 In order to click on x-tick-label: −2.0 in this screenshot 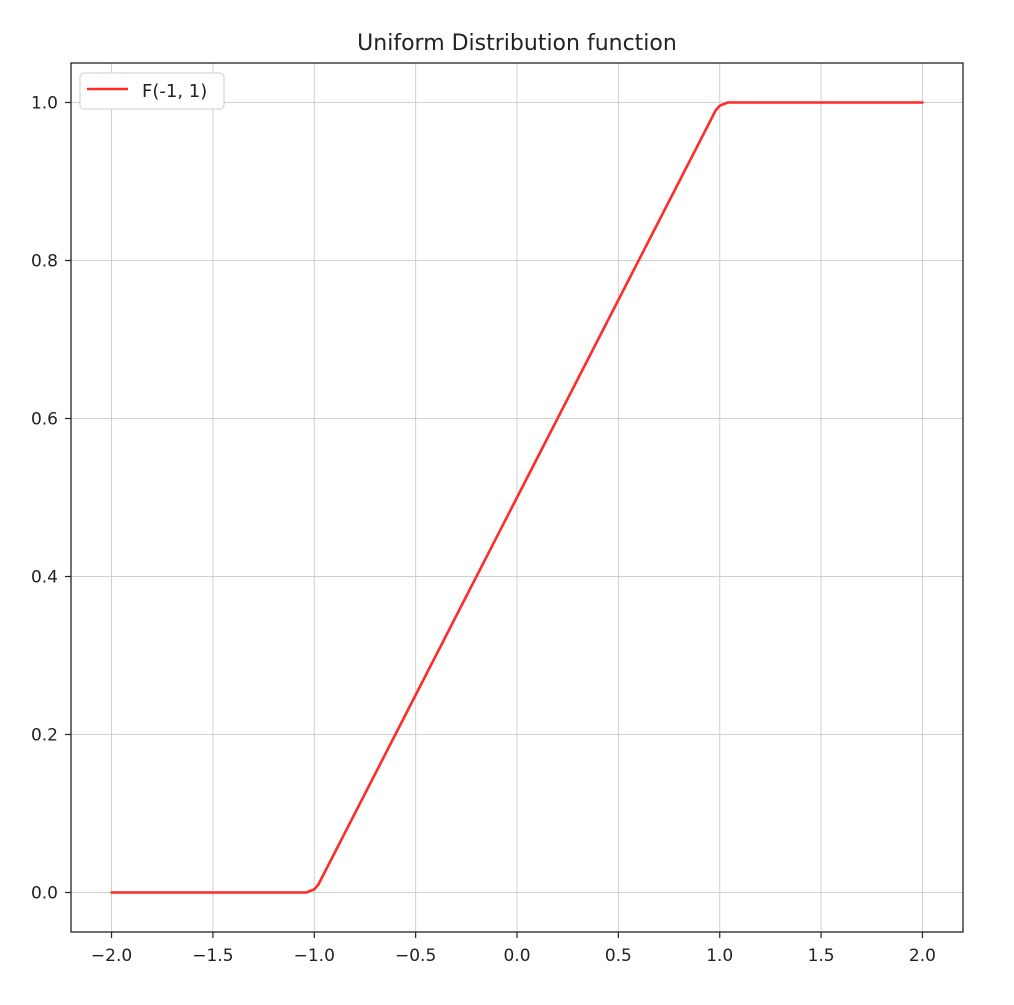, I will do `click(111, 956)`.